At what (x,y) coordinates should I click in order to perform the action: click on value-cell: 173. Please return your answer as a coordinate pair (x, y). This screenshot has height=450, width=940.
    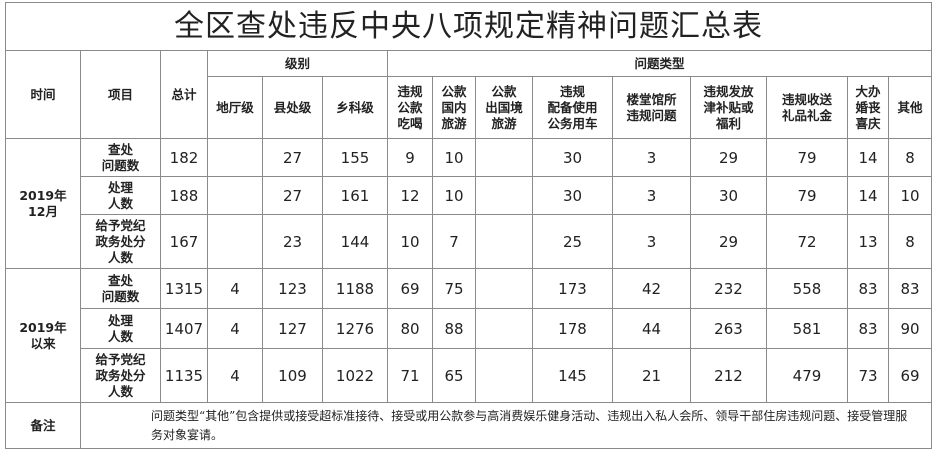
    Looking at the image, I should click on (572, 288).